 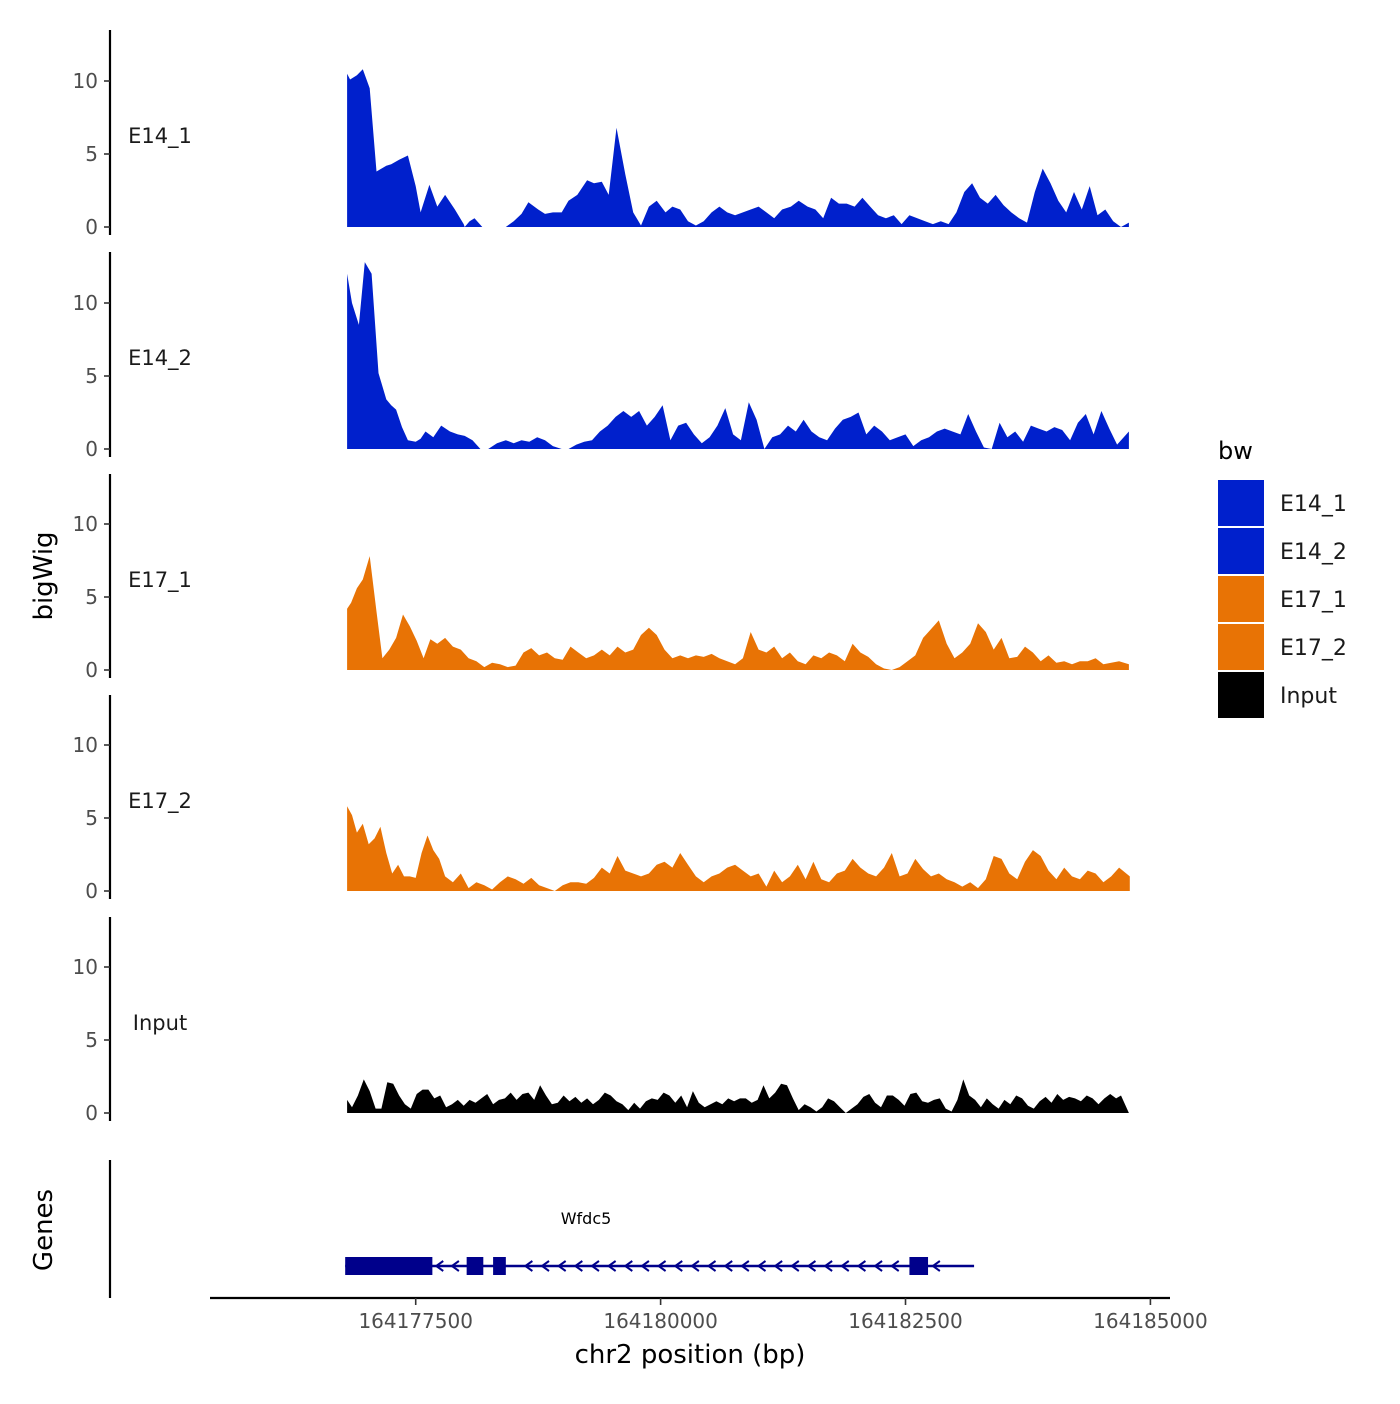 I want to click on track-e14-1: 0 5 10 E14_1, so click(x=601, y=134).